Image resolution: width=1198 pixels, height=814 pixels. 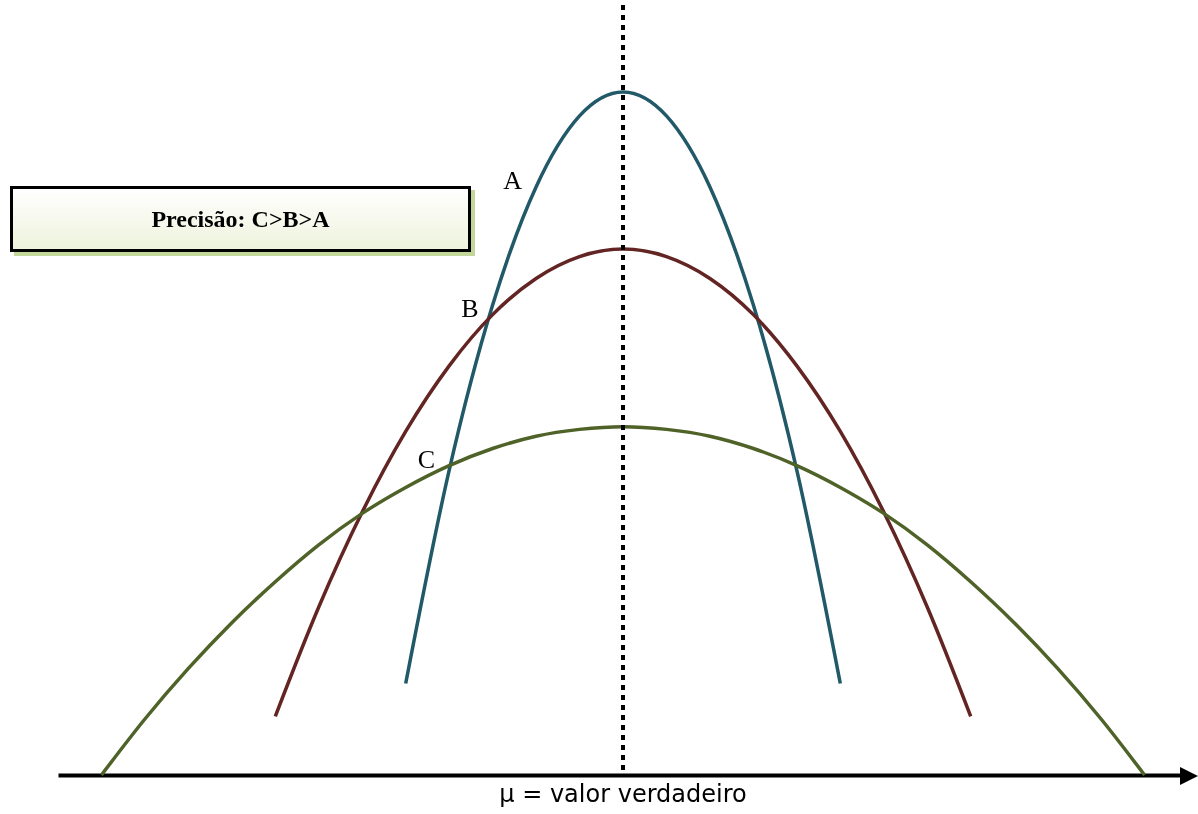 I want to click on text: μ = valor verdadeiro, so click(x=623, y=794).